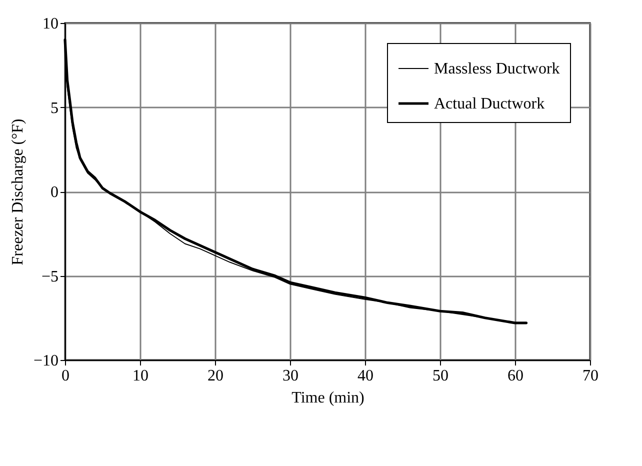 Image resolution: width=642 pixels, height=466 pixels. What do you see at coordinates (50, 24) in the screenshot?
I see `y-tick-label: 10` at bounding box center [50, 24].